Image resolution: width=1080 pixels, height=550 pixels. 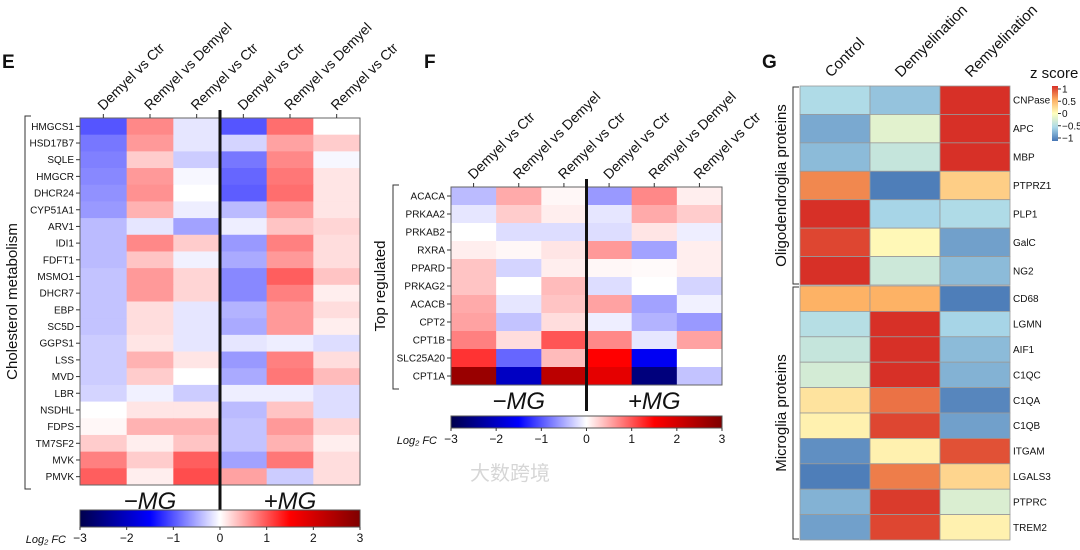 I want to click on row-label: TM7SF2, so click(x=55, y=444).